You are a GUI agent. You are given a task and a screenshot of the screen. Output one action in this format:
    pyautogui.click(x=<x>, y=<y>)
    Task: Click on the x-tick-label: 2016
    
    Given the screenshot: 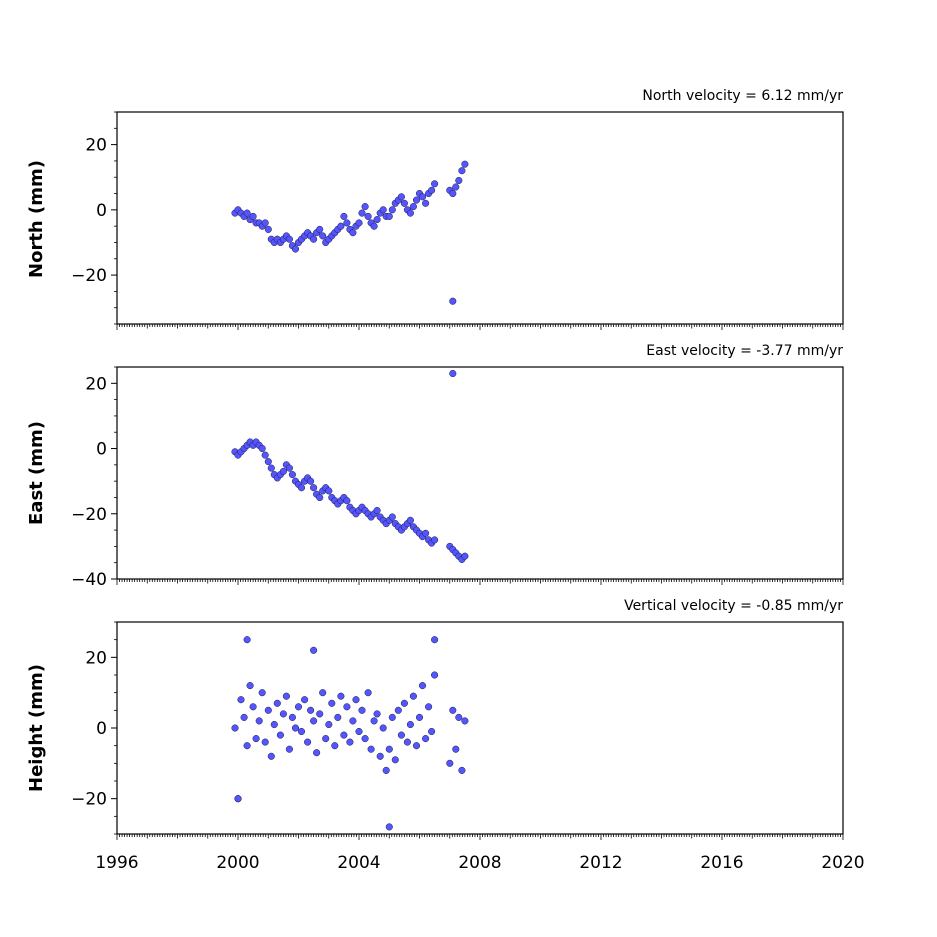 What is the action you would take?
    pyautogui.click(x=721, y=863)
    